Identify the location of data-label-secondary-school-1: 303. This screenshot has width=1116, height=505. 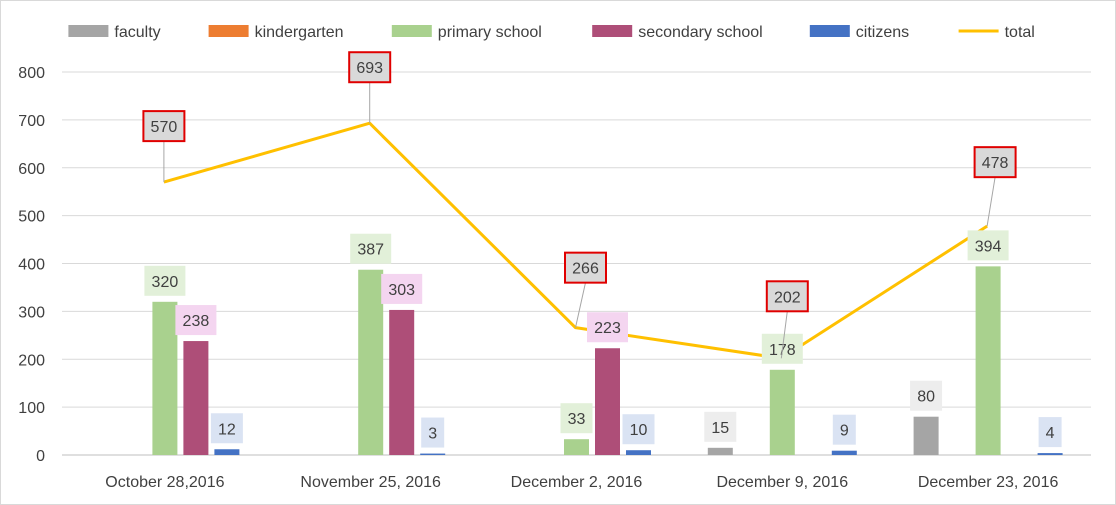
(401, 290).